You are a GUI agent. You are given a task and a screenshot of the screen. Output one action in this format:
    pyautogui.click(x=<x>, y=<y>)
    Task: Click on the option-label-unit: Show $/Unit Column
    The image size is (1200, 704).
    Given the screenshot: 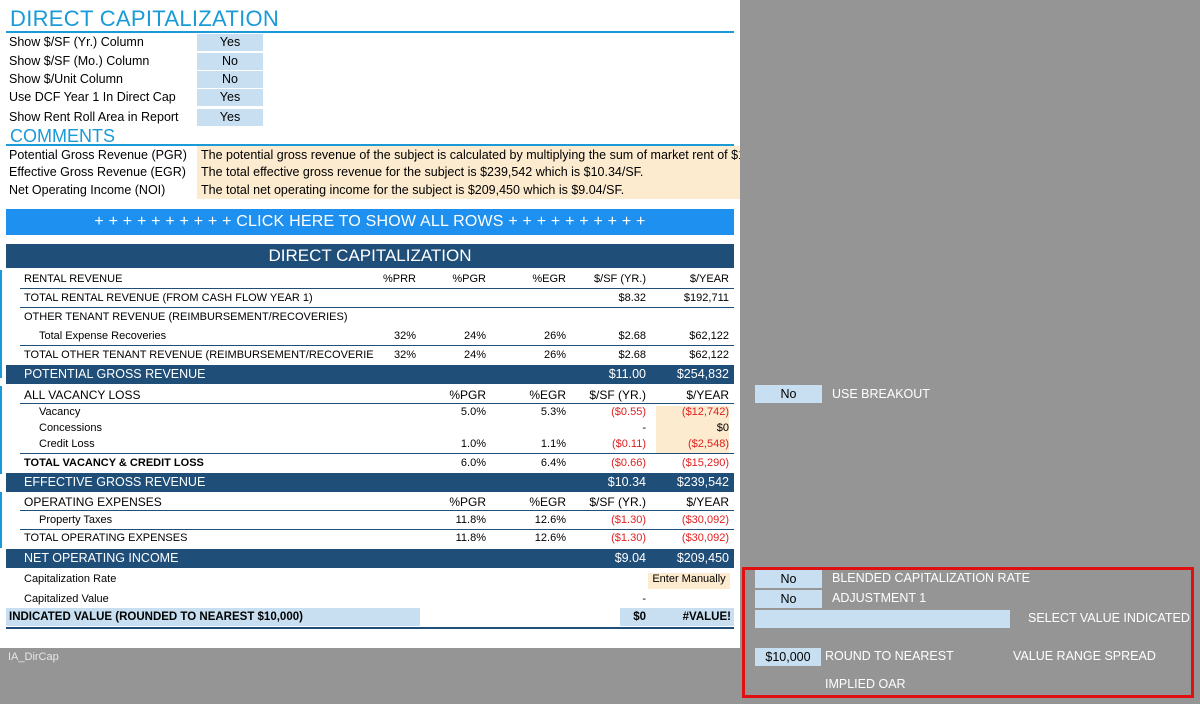 What is the action you would take?
    pyautogui.click(x=66, y=79)
    